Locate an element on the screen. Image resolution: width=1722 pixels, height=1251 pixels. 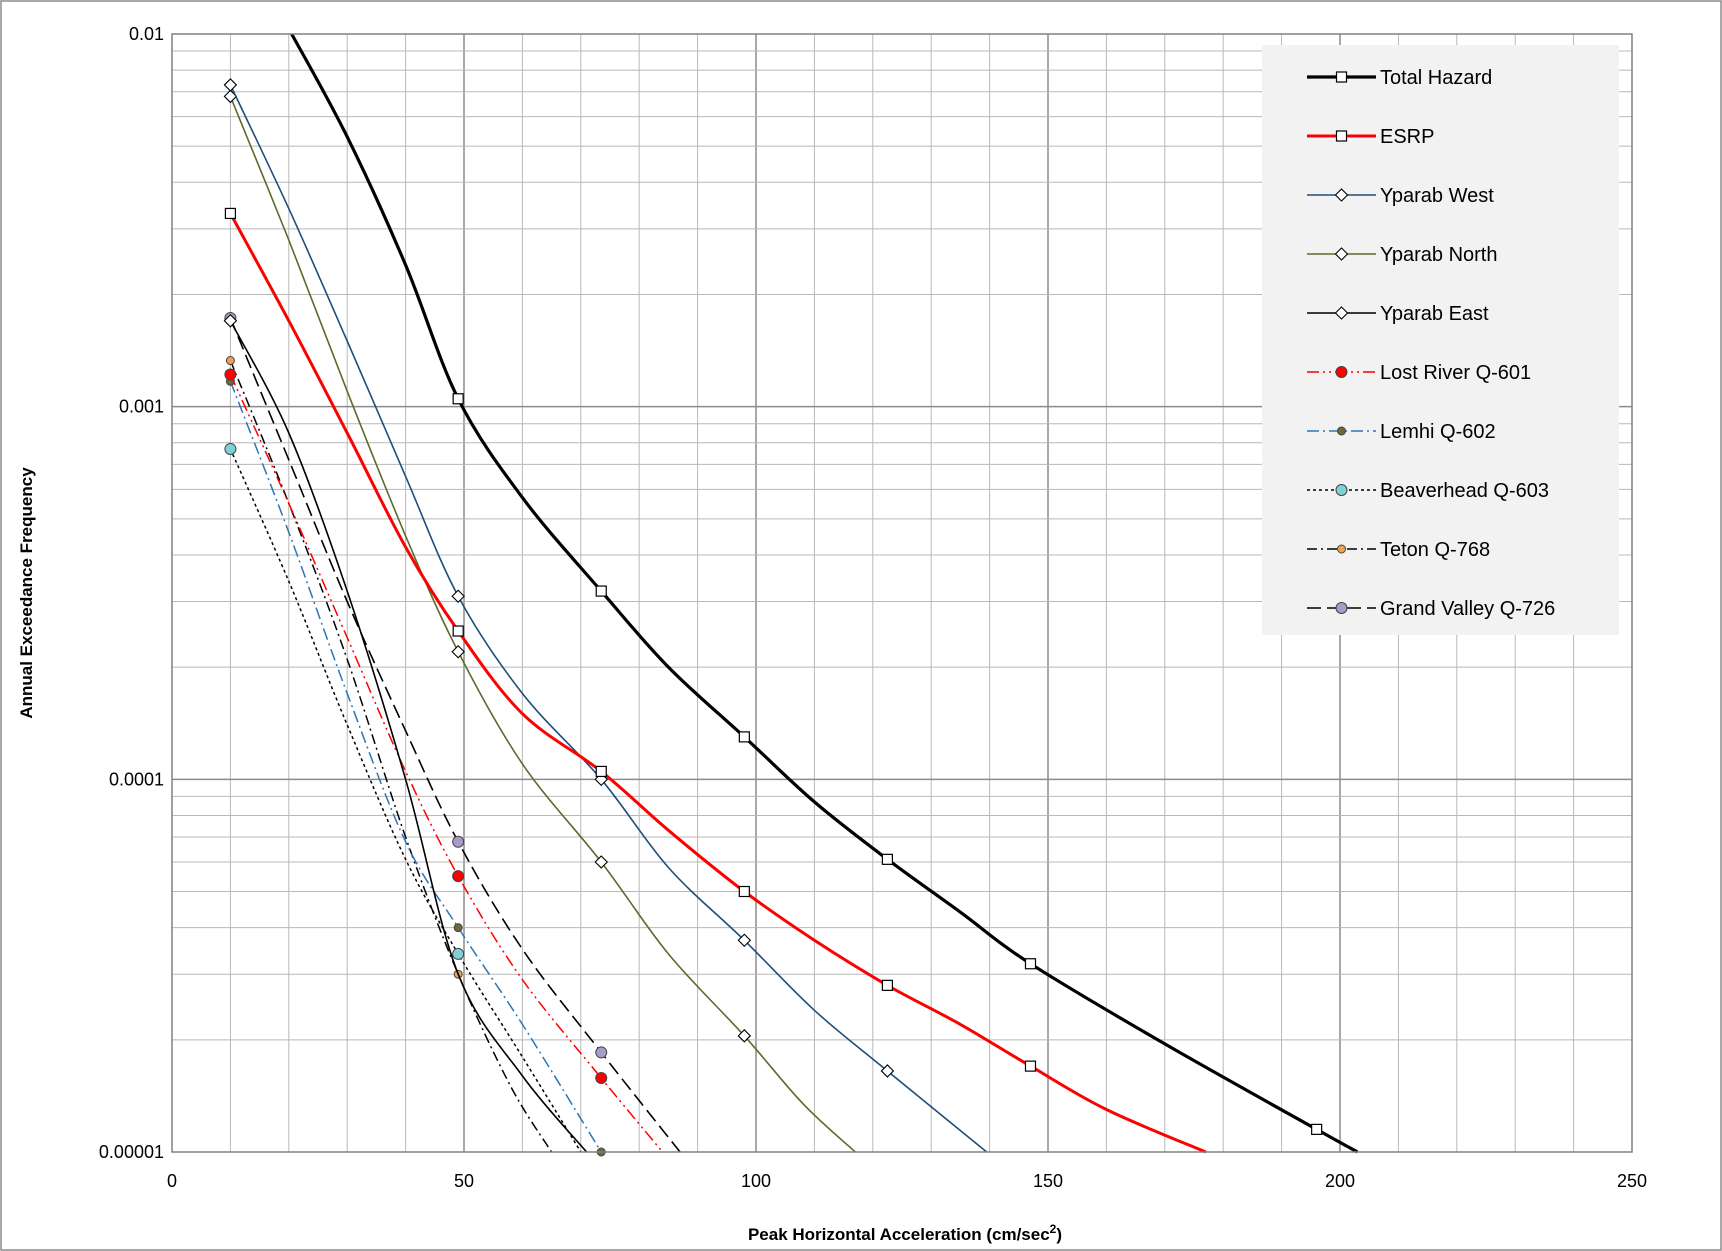
x-axis-title-sup: 2 is located at coordinates (1053, 1229).